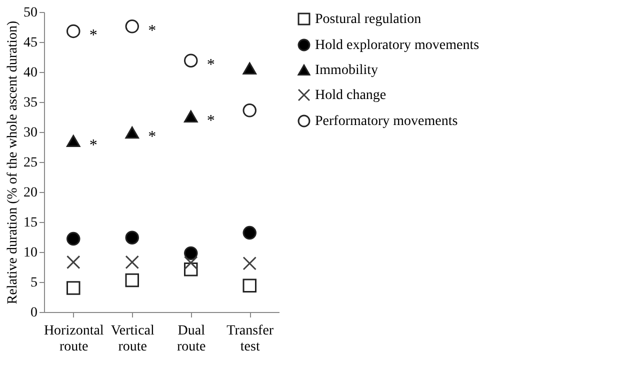 The height and width of the screenshot is (378, 624). What do you see at coordinates (31, 13) in the screenshot?
I see `y-tick-label: 50` at bounding box center [31, 13].